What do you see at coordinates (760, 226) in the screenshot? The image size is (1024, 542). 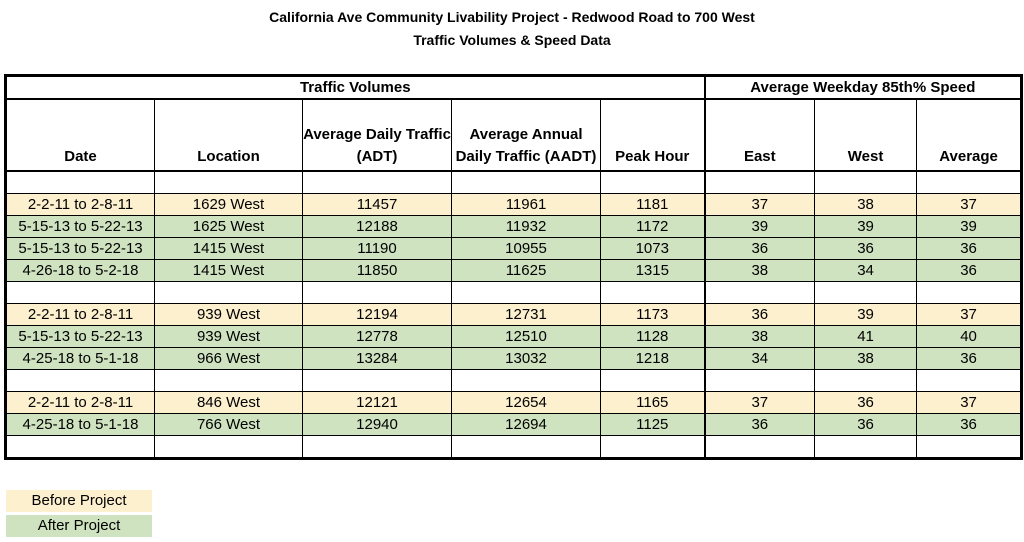 I see `cell-east: 39` at bounding box center [760, 226].